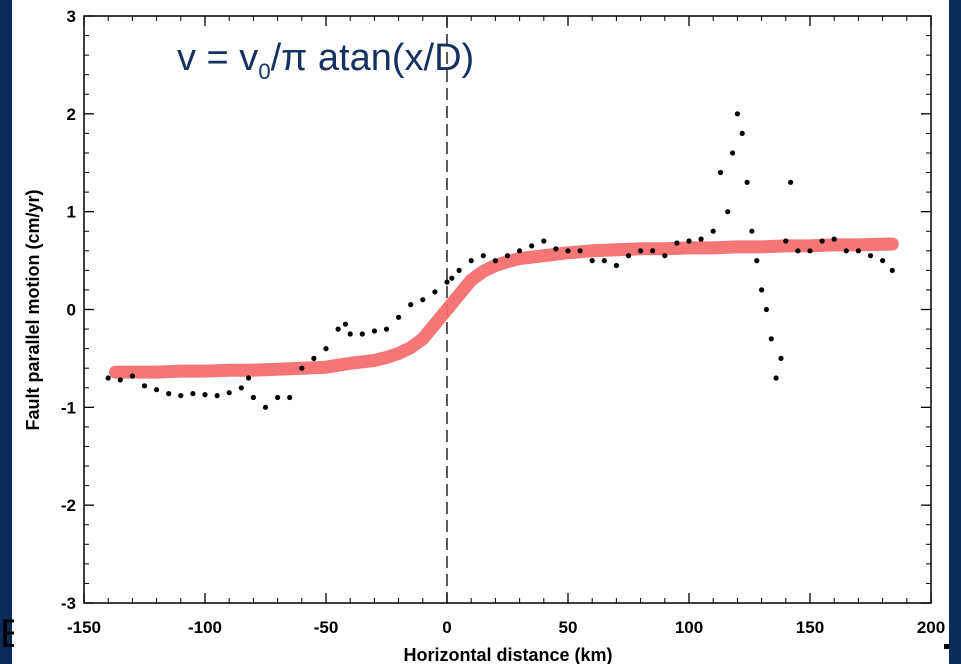 The image size is (961, 664). I want to click on x-tick-label: 100, so click(689, 627).